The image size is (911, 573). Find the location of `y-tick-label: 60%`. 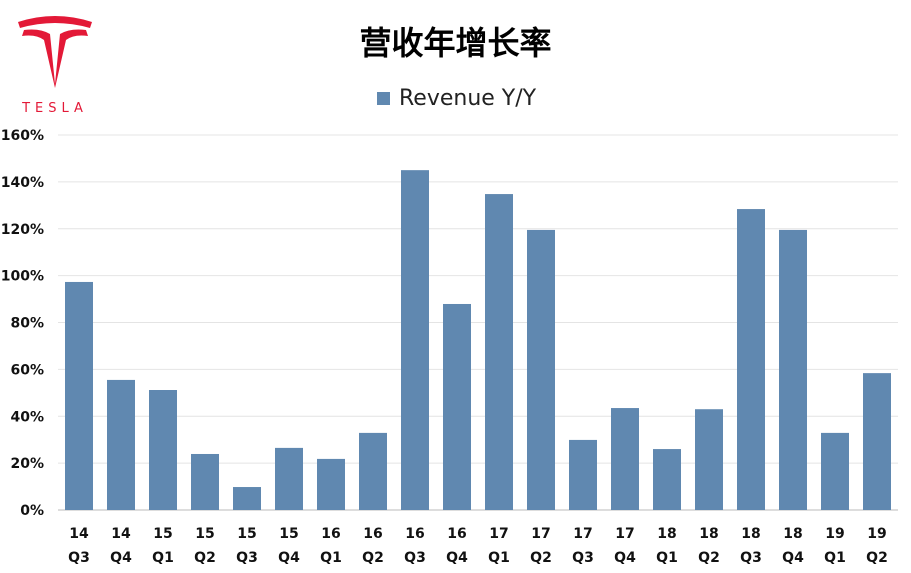

y-tick-label: 60% is located at coordinates (27, 370).